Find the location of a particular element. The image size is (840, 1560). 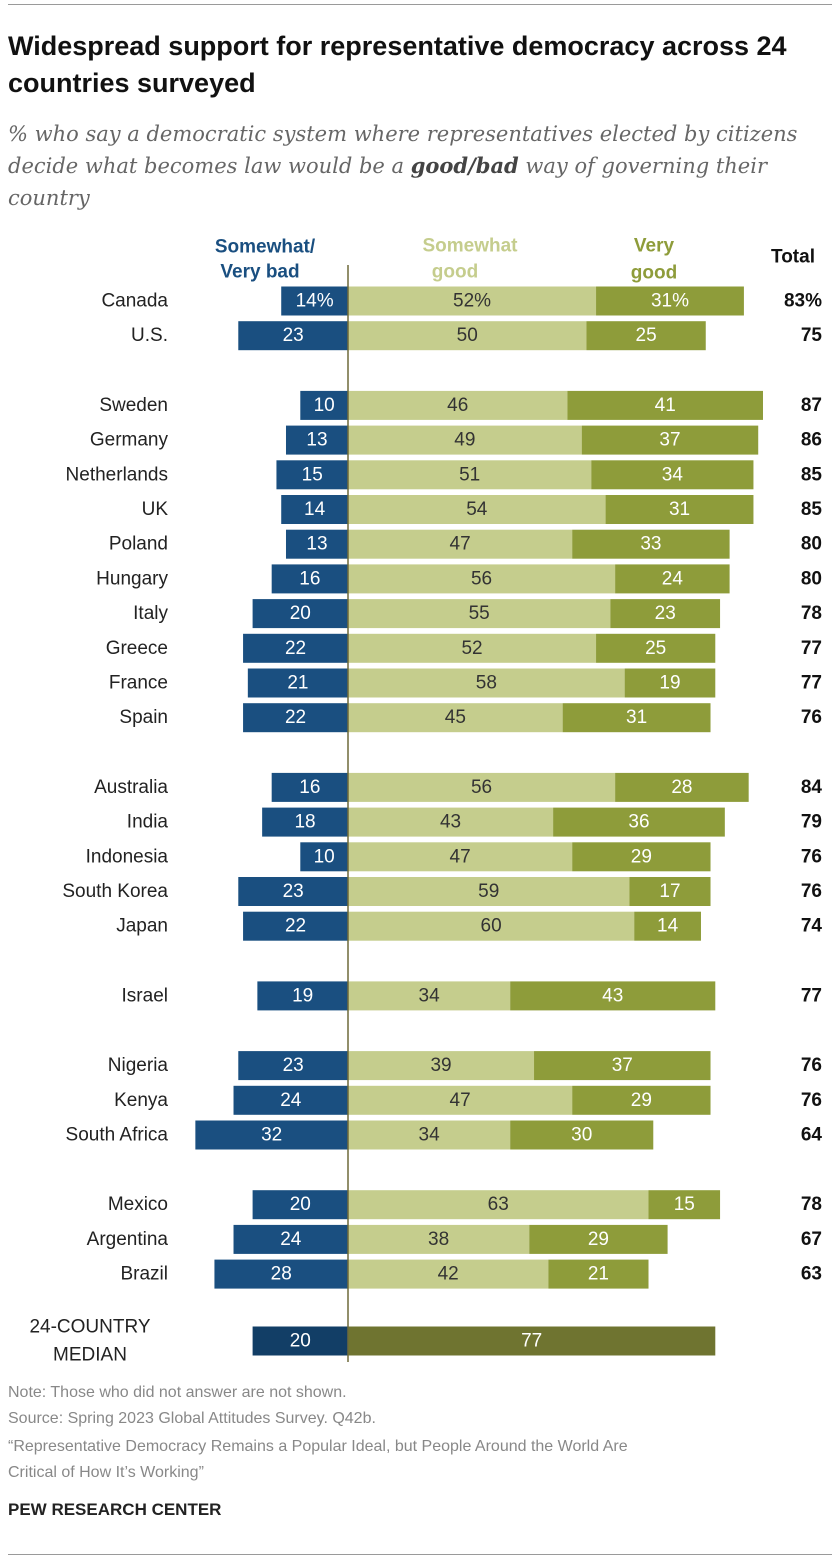

country-label: Australia is located at coordinates (131, 787).